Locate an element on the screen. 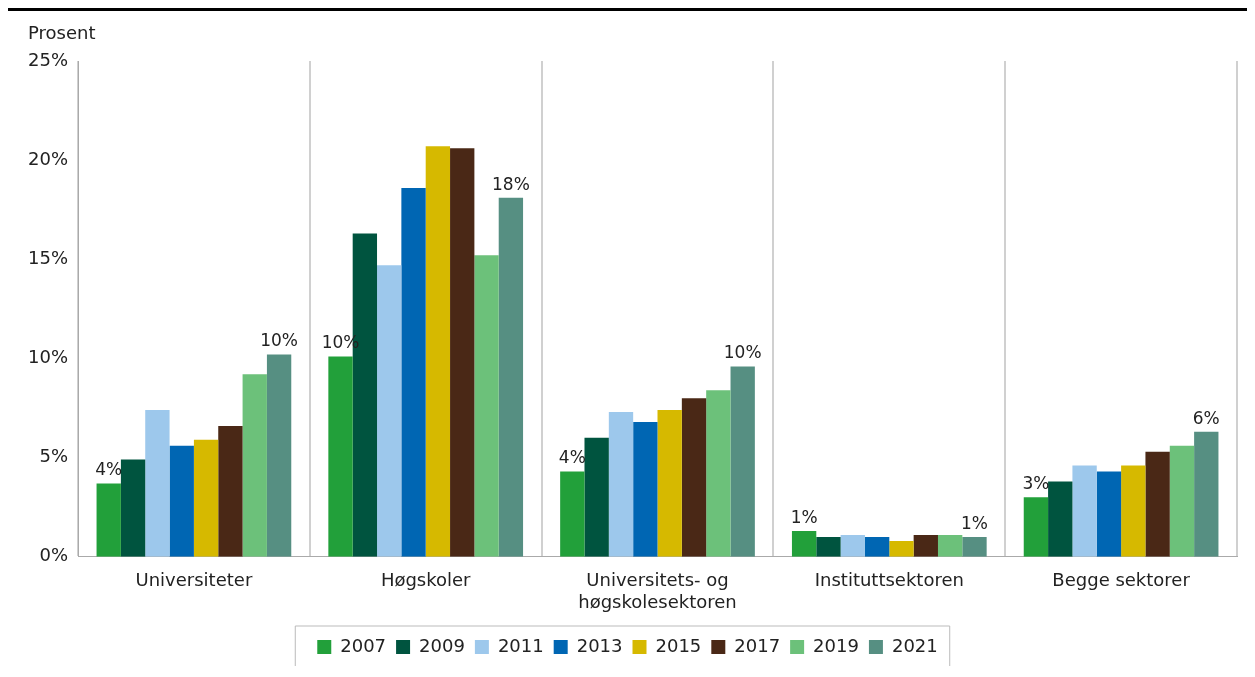 The image size is (1255, 677). legend-label: 2007 is located at coordinates (363, 645).